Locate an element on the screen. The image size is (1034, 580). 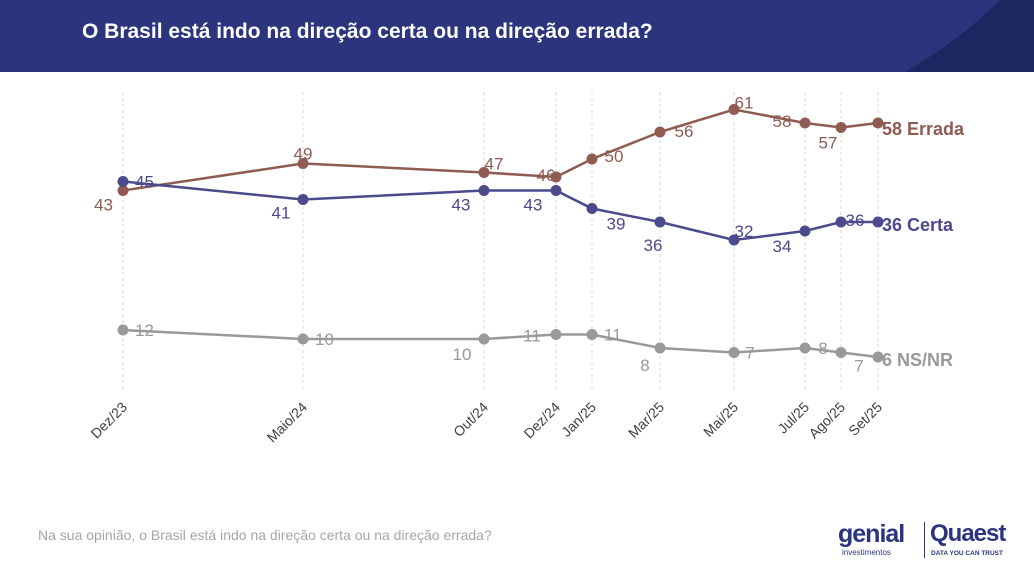
data-label-errada: 56 is located at coordinates (684, 131).